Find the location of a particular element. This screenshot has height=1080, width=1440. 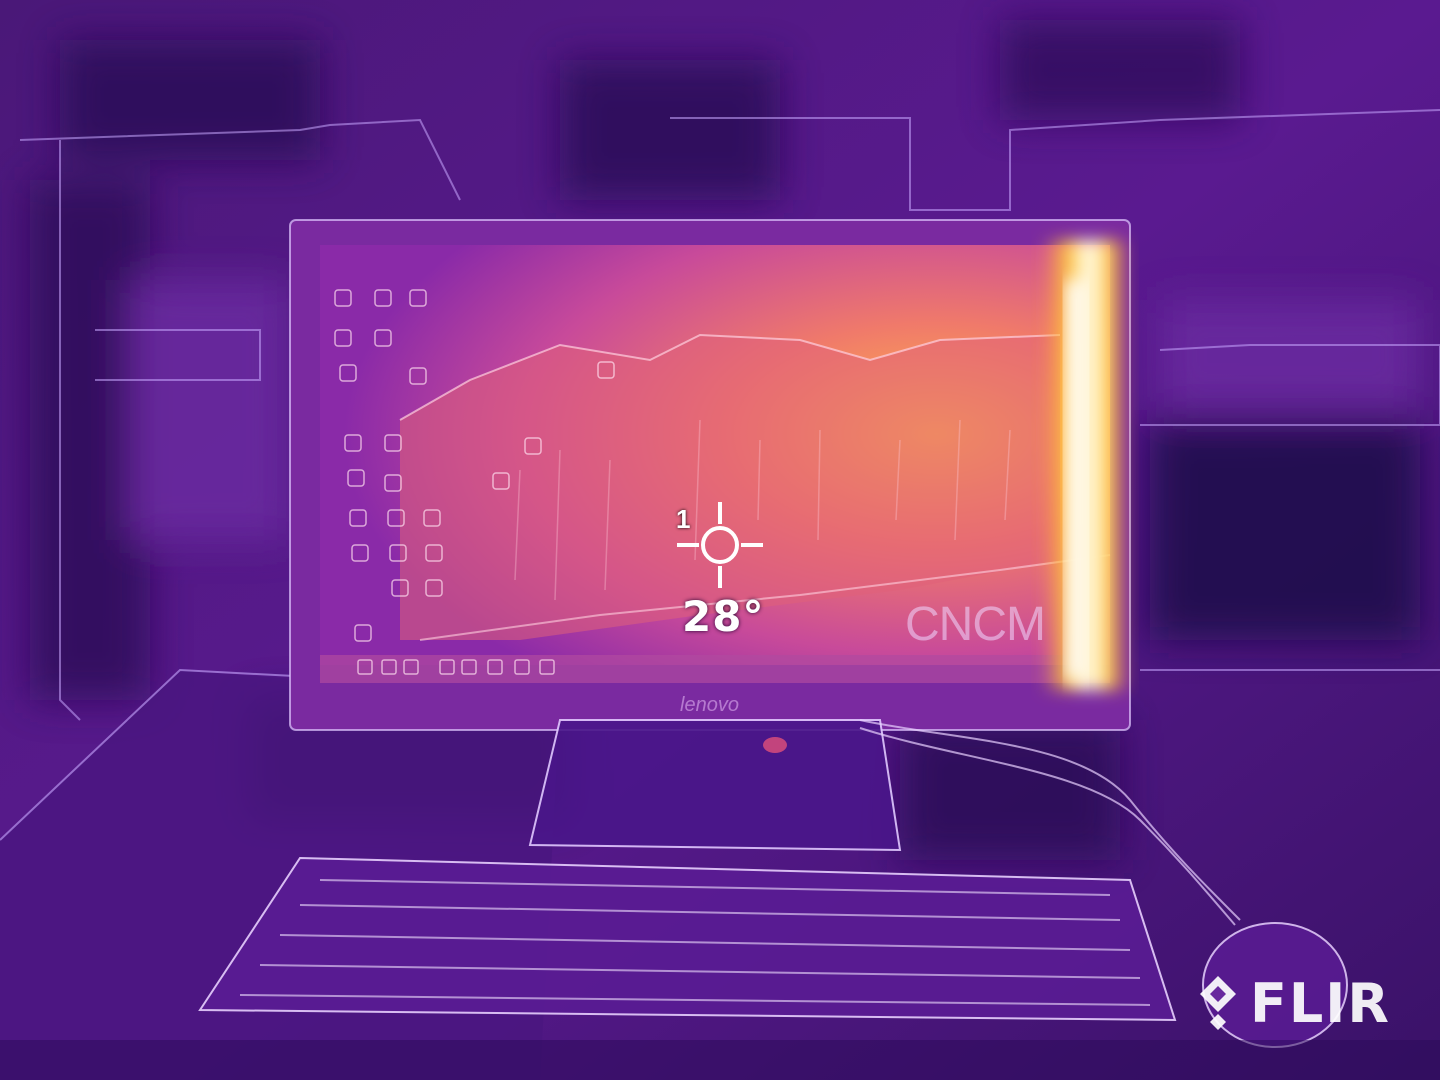

spot-index-label: 1 is located at coordinates (683, 519).